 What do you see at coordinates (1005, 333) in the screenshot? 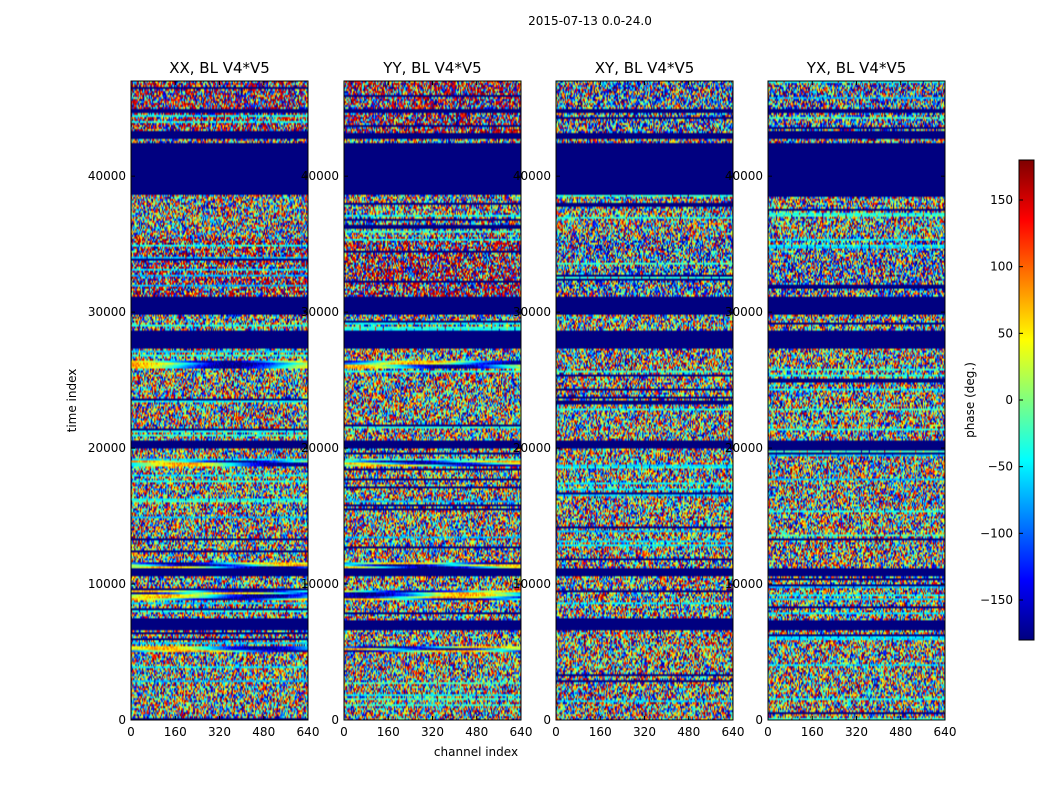
I see `colorbar-tick-label: 50` at bounding box center [1005, 333].